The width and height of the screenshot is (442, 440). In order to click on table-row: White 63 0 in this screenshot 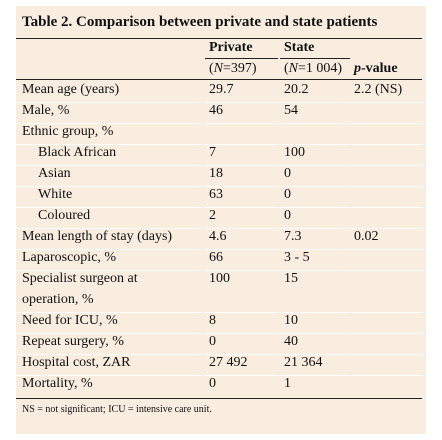, I will do `click(219, 197)`.